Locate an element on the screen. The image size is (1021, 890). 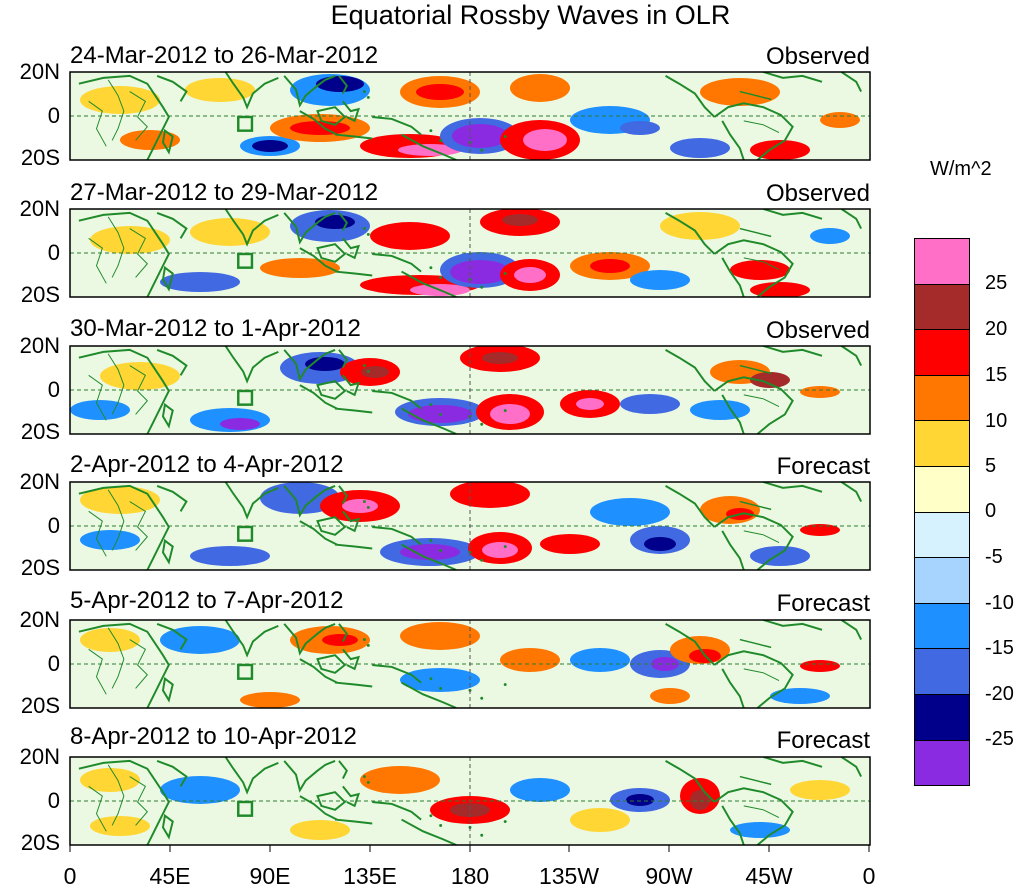
panel-4-date: 2-Apr-2012 to 4-Apr-2012 is located at coordinates (207, 464).